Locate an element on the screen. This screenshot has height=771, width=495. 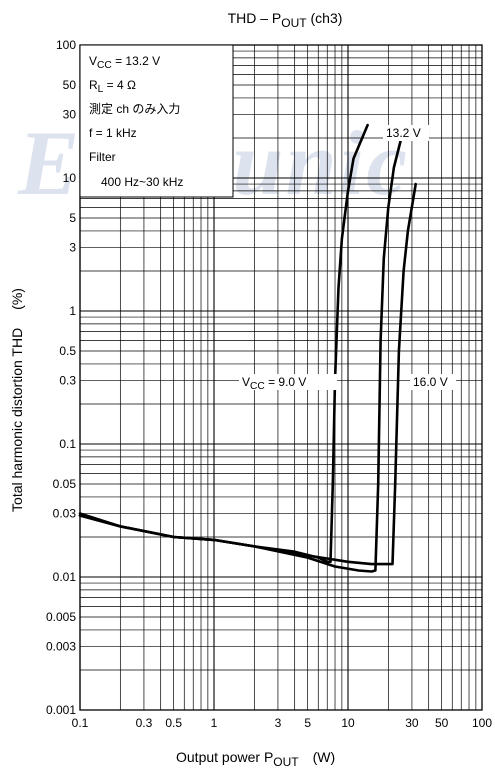
series-label-3: 16.0 V is located at coordinates (433, 382).